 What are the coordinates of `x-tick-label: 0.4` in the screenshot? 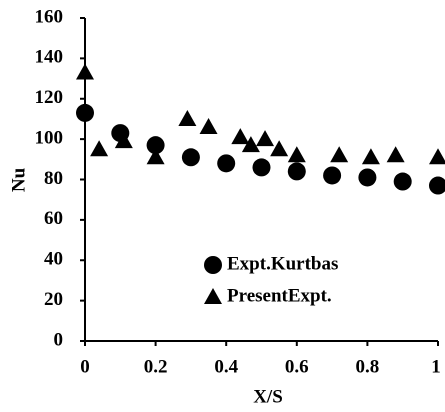 It's located at (226, 366).